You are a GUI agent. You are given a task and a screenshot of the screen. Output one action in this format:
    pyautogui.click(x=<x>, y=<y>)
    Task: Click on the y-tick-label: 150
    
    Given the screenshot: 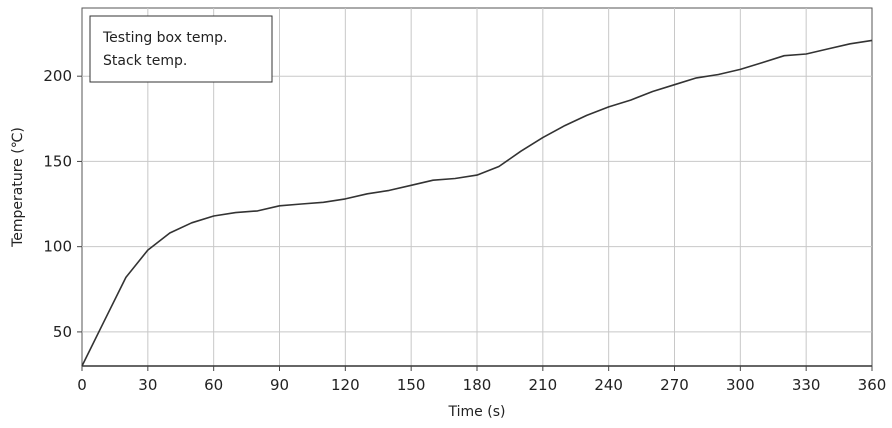 What is the action you would take?
    pyautogui.click(x=57, y=161)
    